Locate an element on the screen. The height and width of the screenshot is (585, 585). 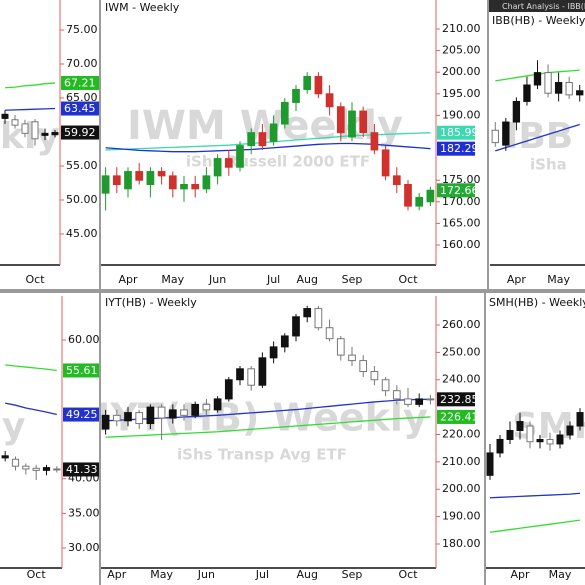
watermark: iShs Transp Avg ETF is located at coordinates (262, 455).